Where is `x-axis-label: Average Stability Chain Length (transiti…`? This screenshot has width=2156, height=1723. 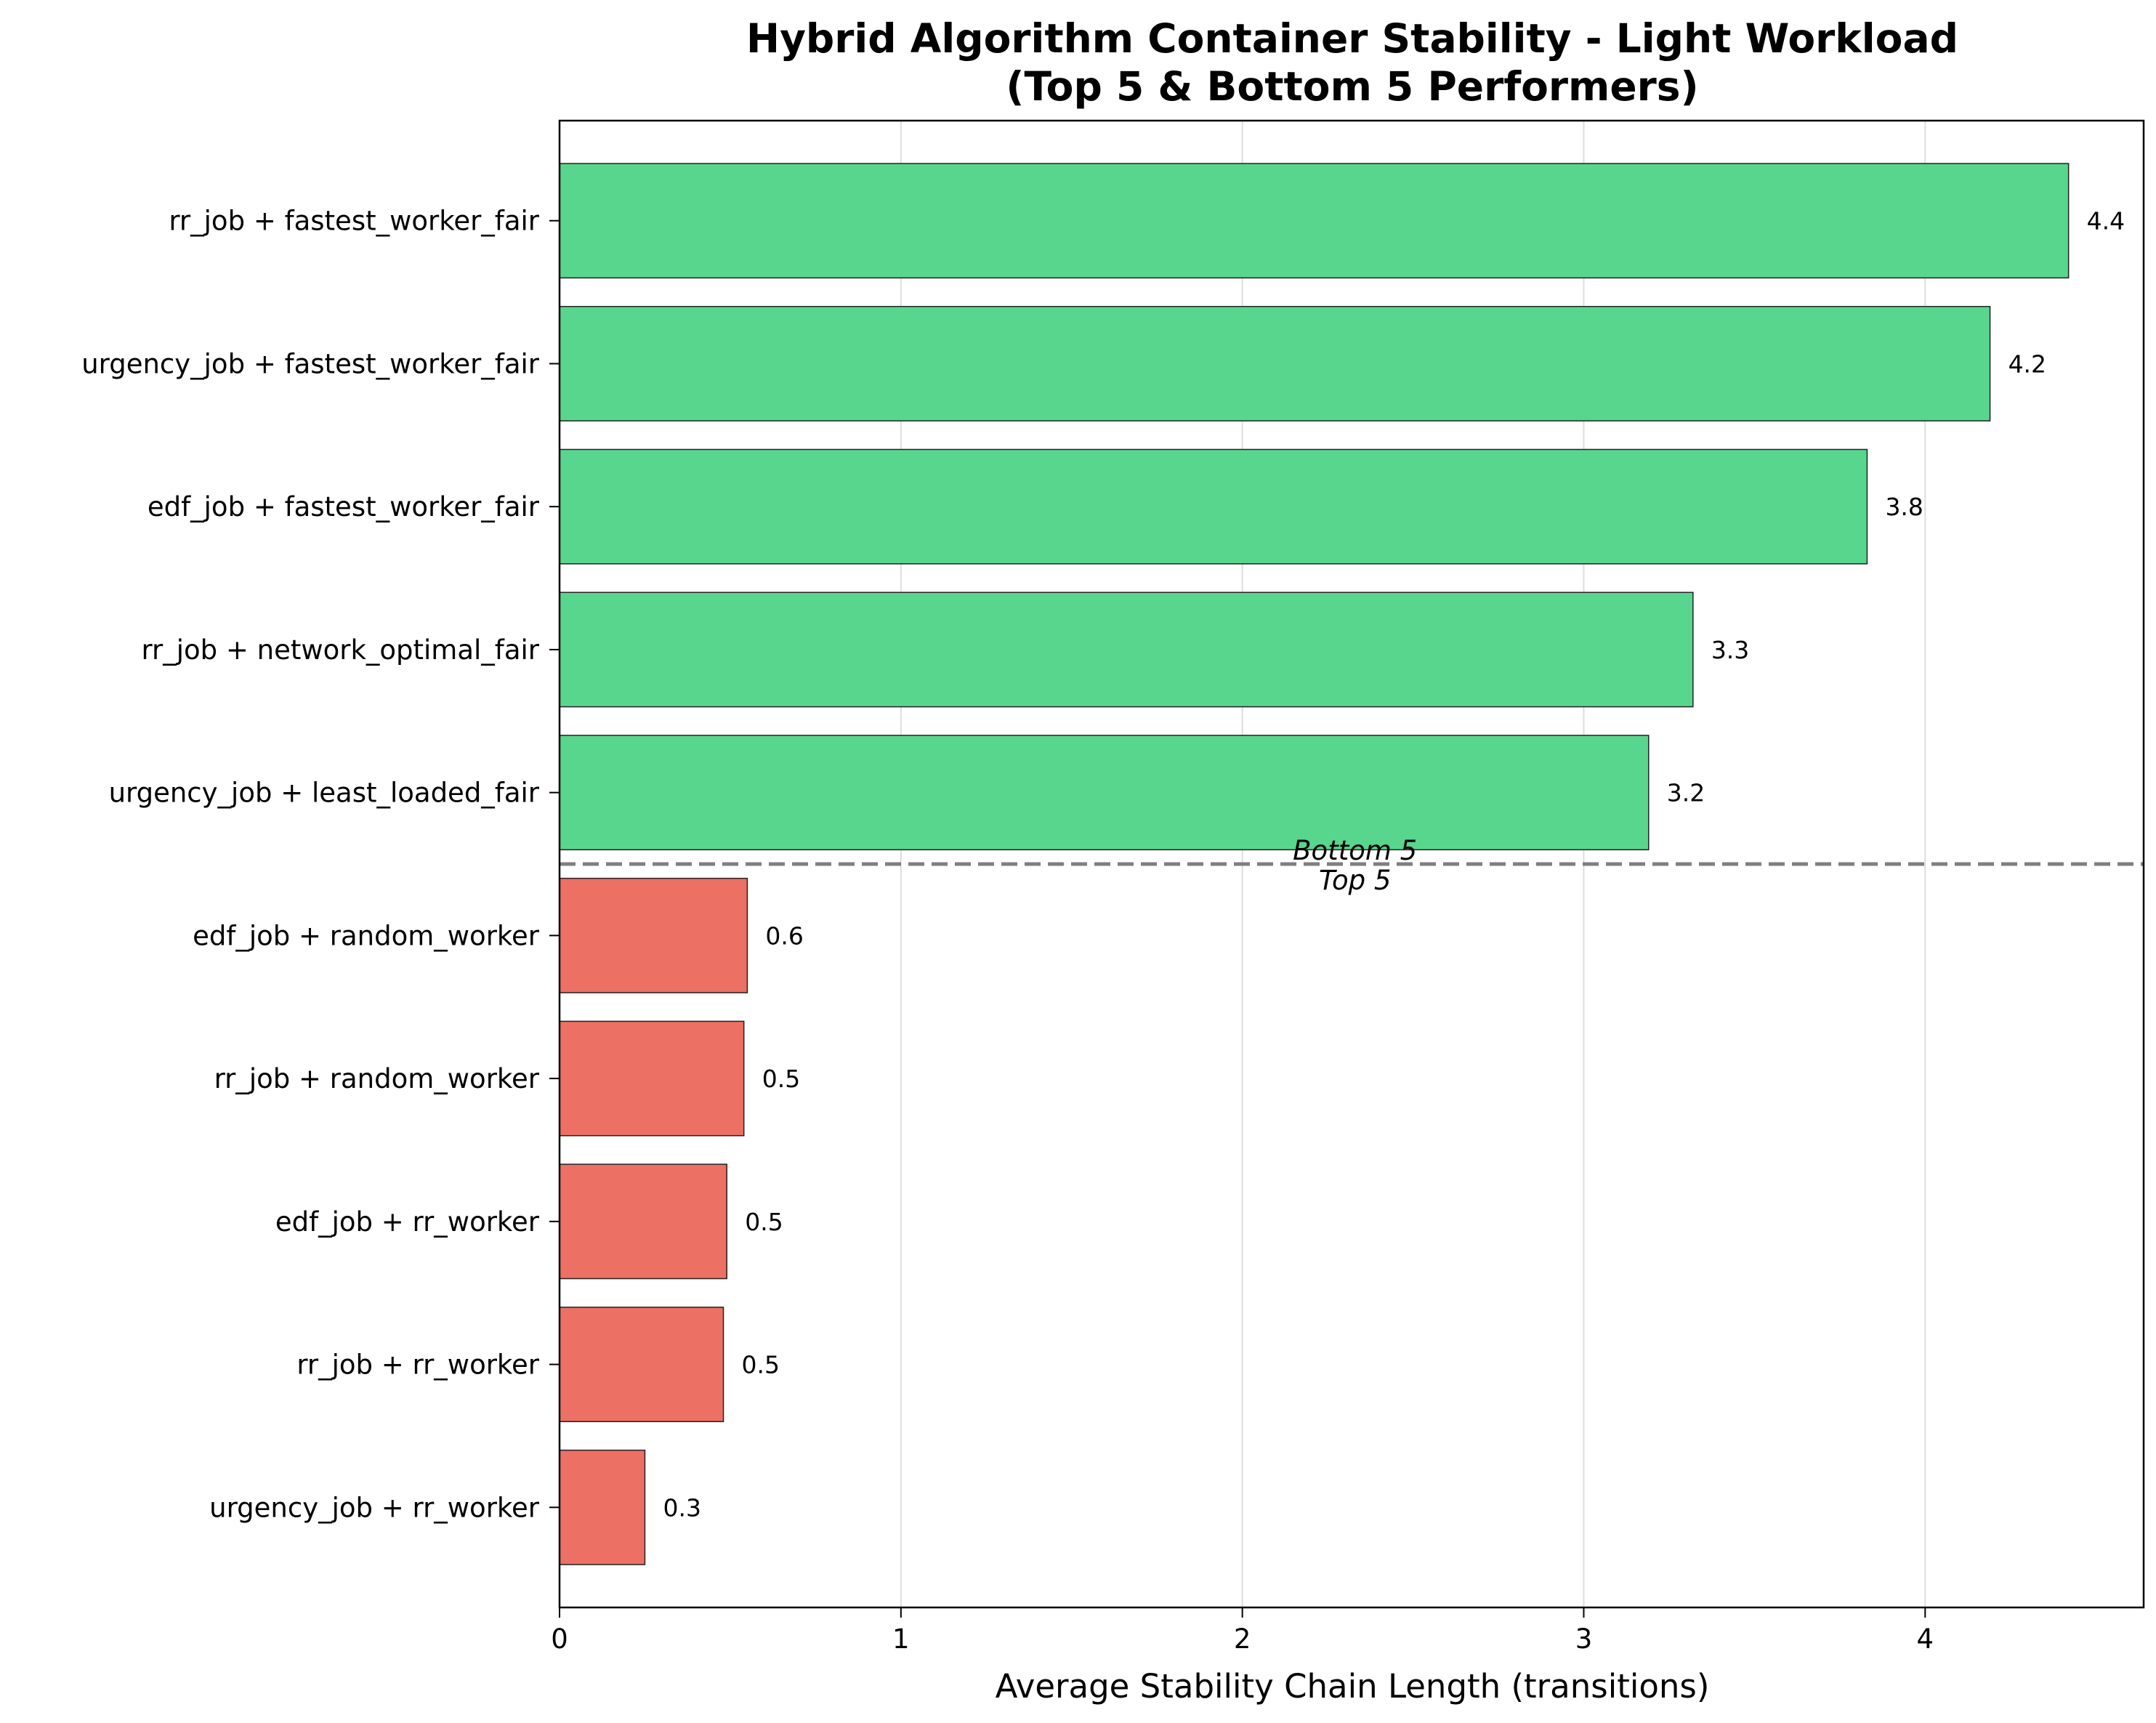
x-axis-label: Average Stability Chain Length (transiti… is located at coordinates (1353, 1686).